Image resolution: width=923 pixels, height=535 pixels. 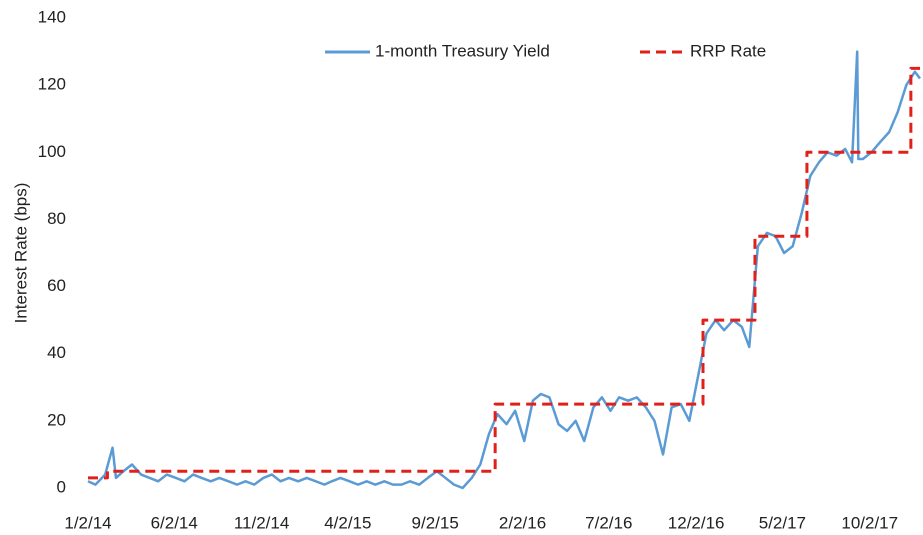 What do you see at coordinates (174, 522) in the screenshot?
I see `x-tick-label: 6/2/14` at bounding box center [174, 522].